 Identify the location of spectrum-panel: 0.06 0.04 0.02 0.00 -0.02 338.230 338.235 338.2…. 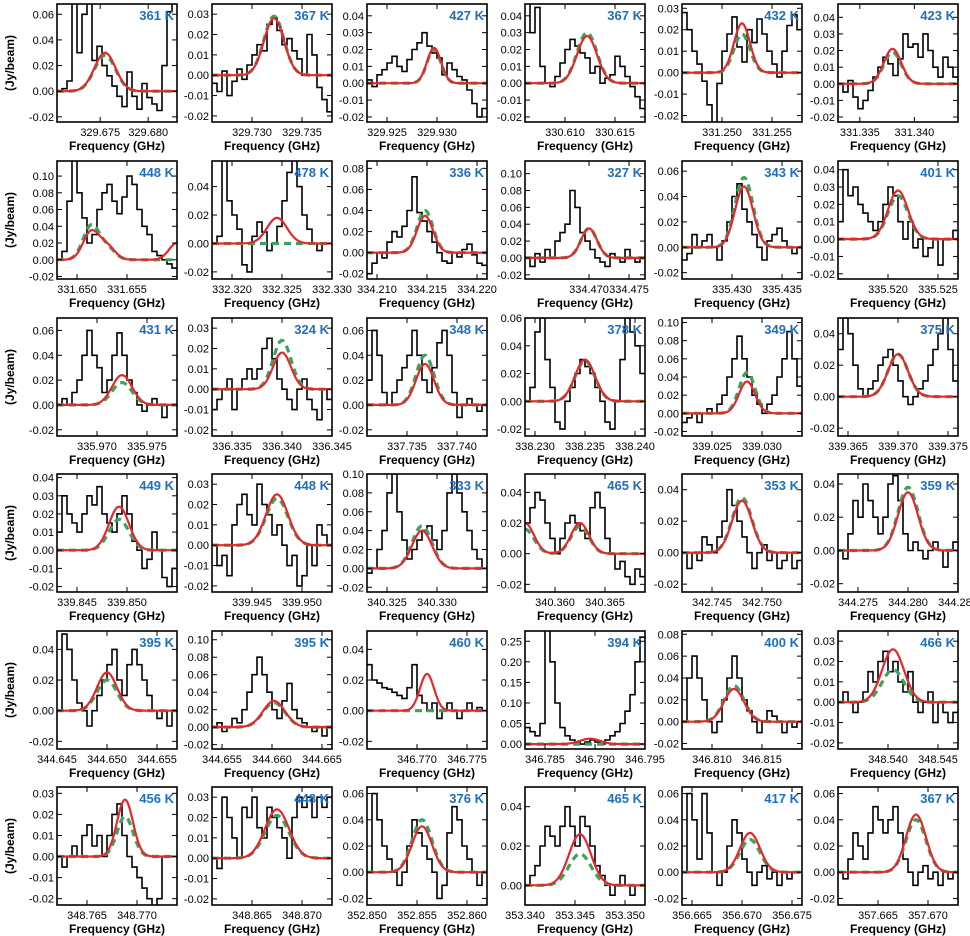
(576, 390).